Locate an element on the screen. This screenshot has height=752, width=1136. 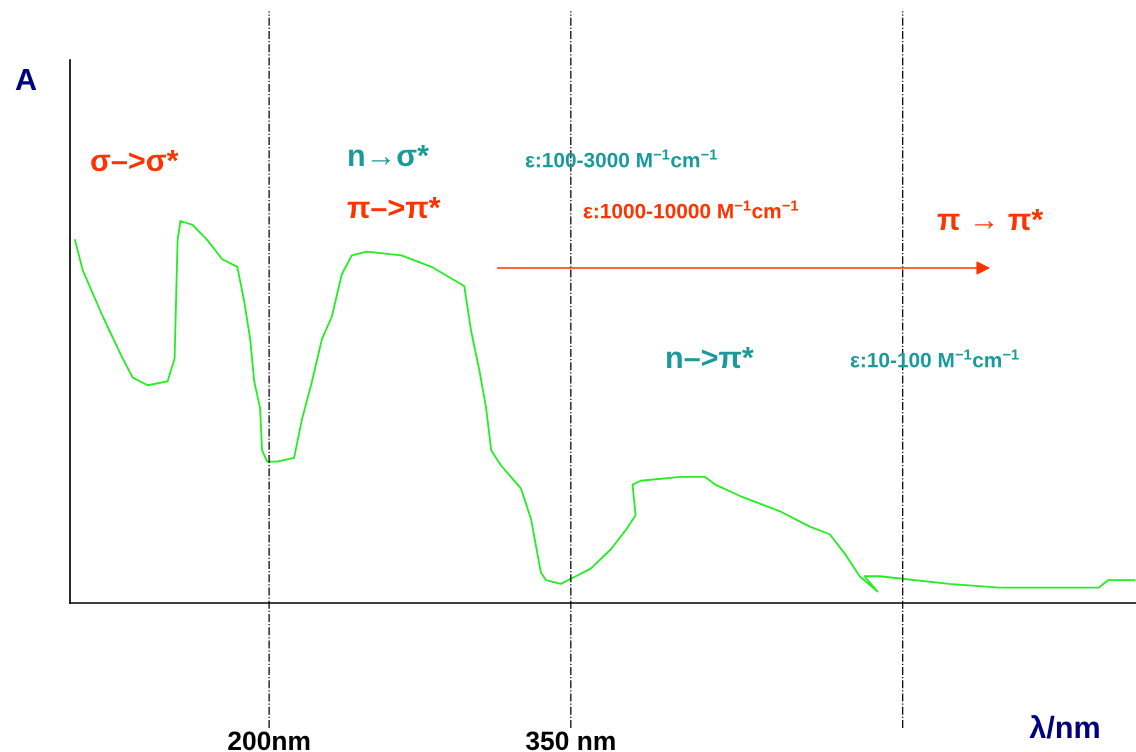
x-tick-label: 350 nm is located at coordinates (570, 741).